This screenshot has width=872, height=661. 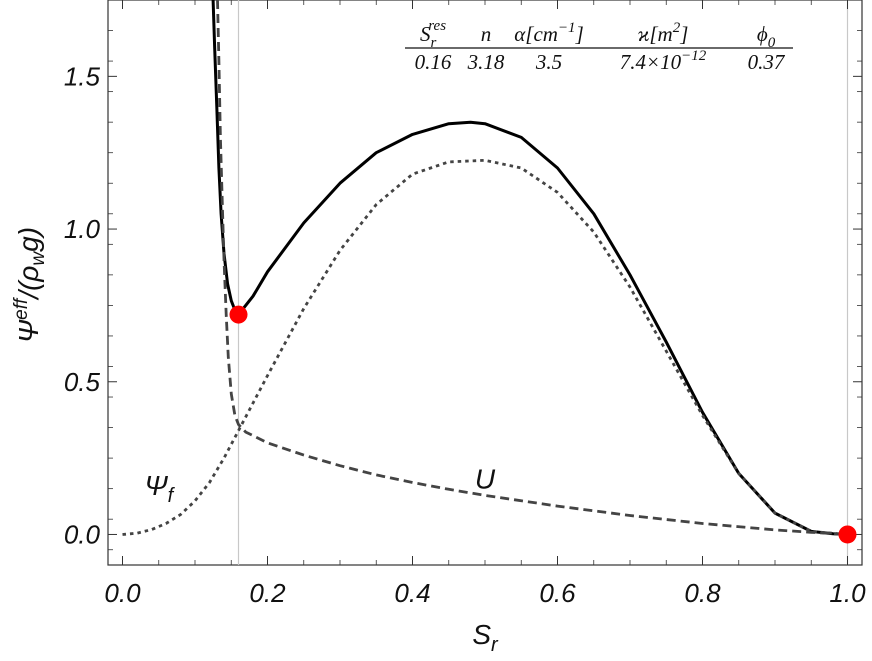 I want to click on param-header: α[cm−1], so click(x=549, y=33).